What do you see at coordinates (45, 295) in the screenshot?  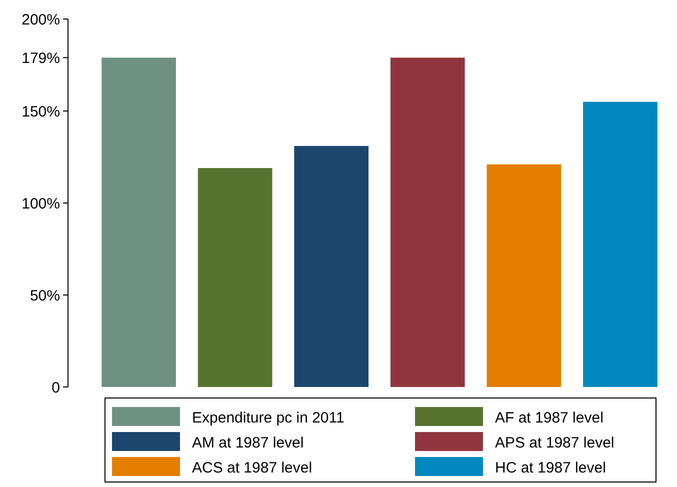 I see `y-tick-label: 50%` at bounding box center [45, 295].